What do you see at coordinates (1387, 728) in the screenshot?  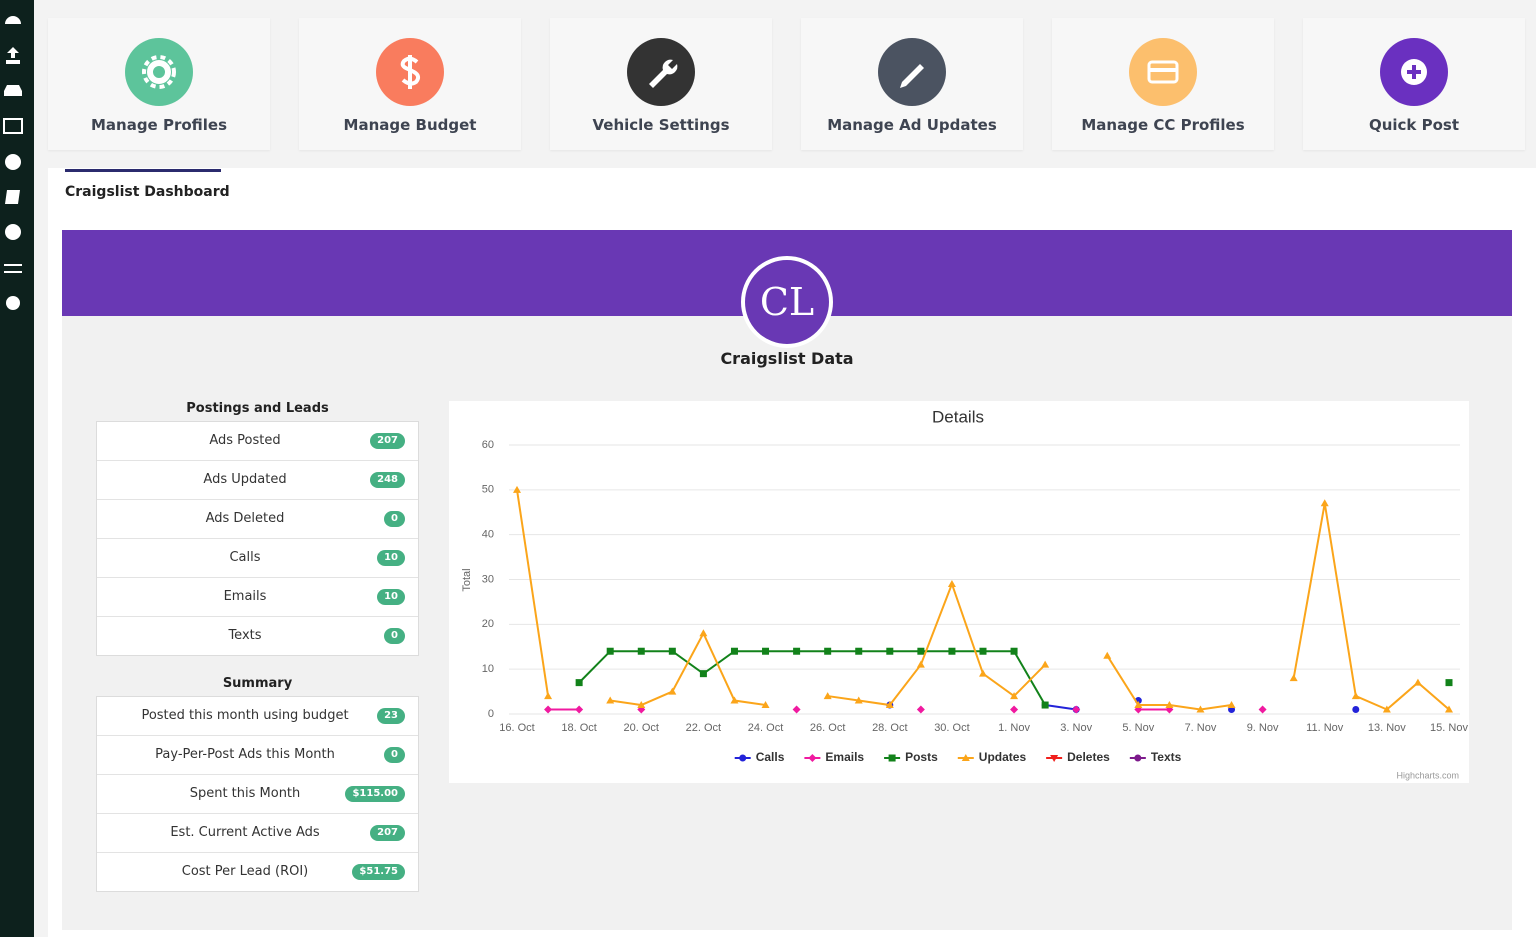 I see `x-tick-label: 13. Nov` at bounding box center [1387, 728].